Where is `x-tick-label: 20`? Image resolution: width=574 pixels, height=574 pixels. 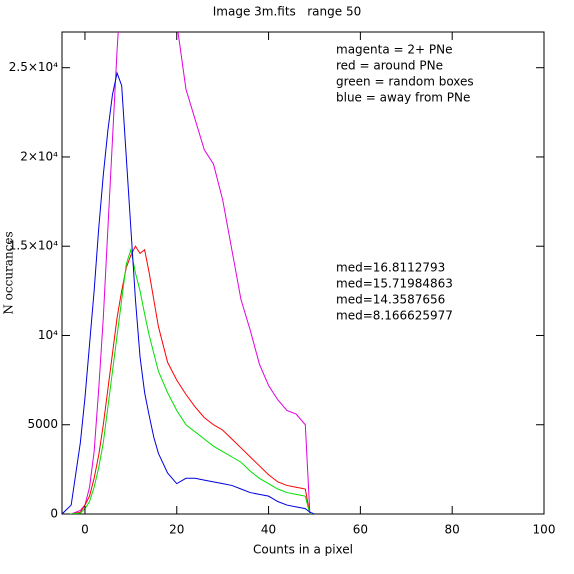 x-tick-label: 20 is located at coordinates (176, 530).